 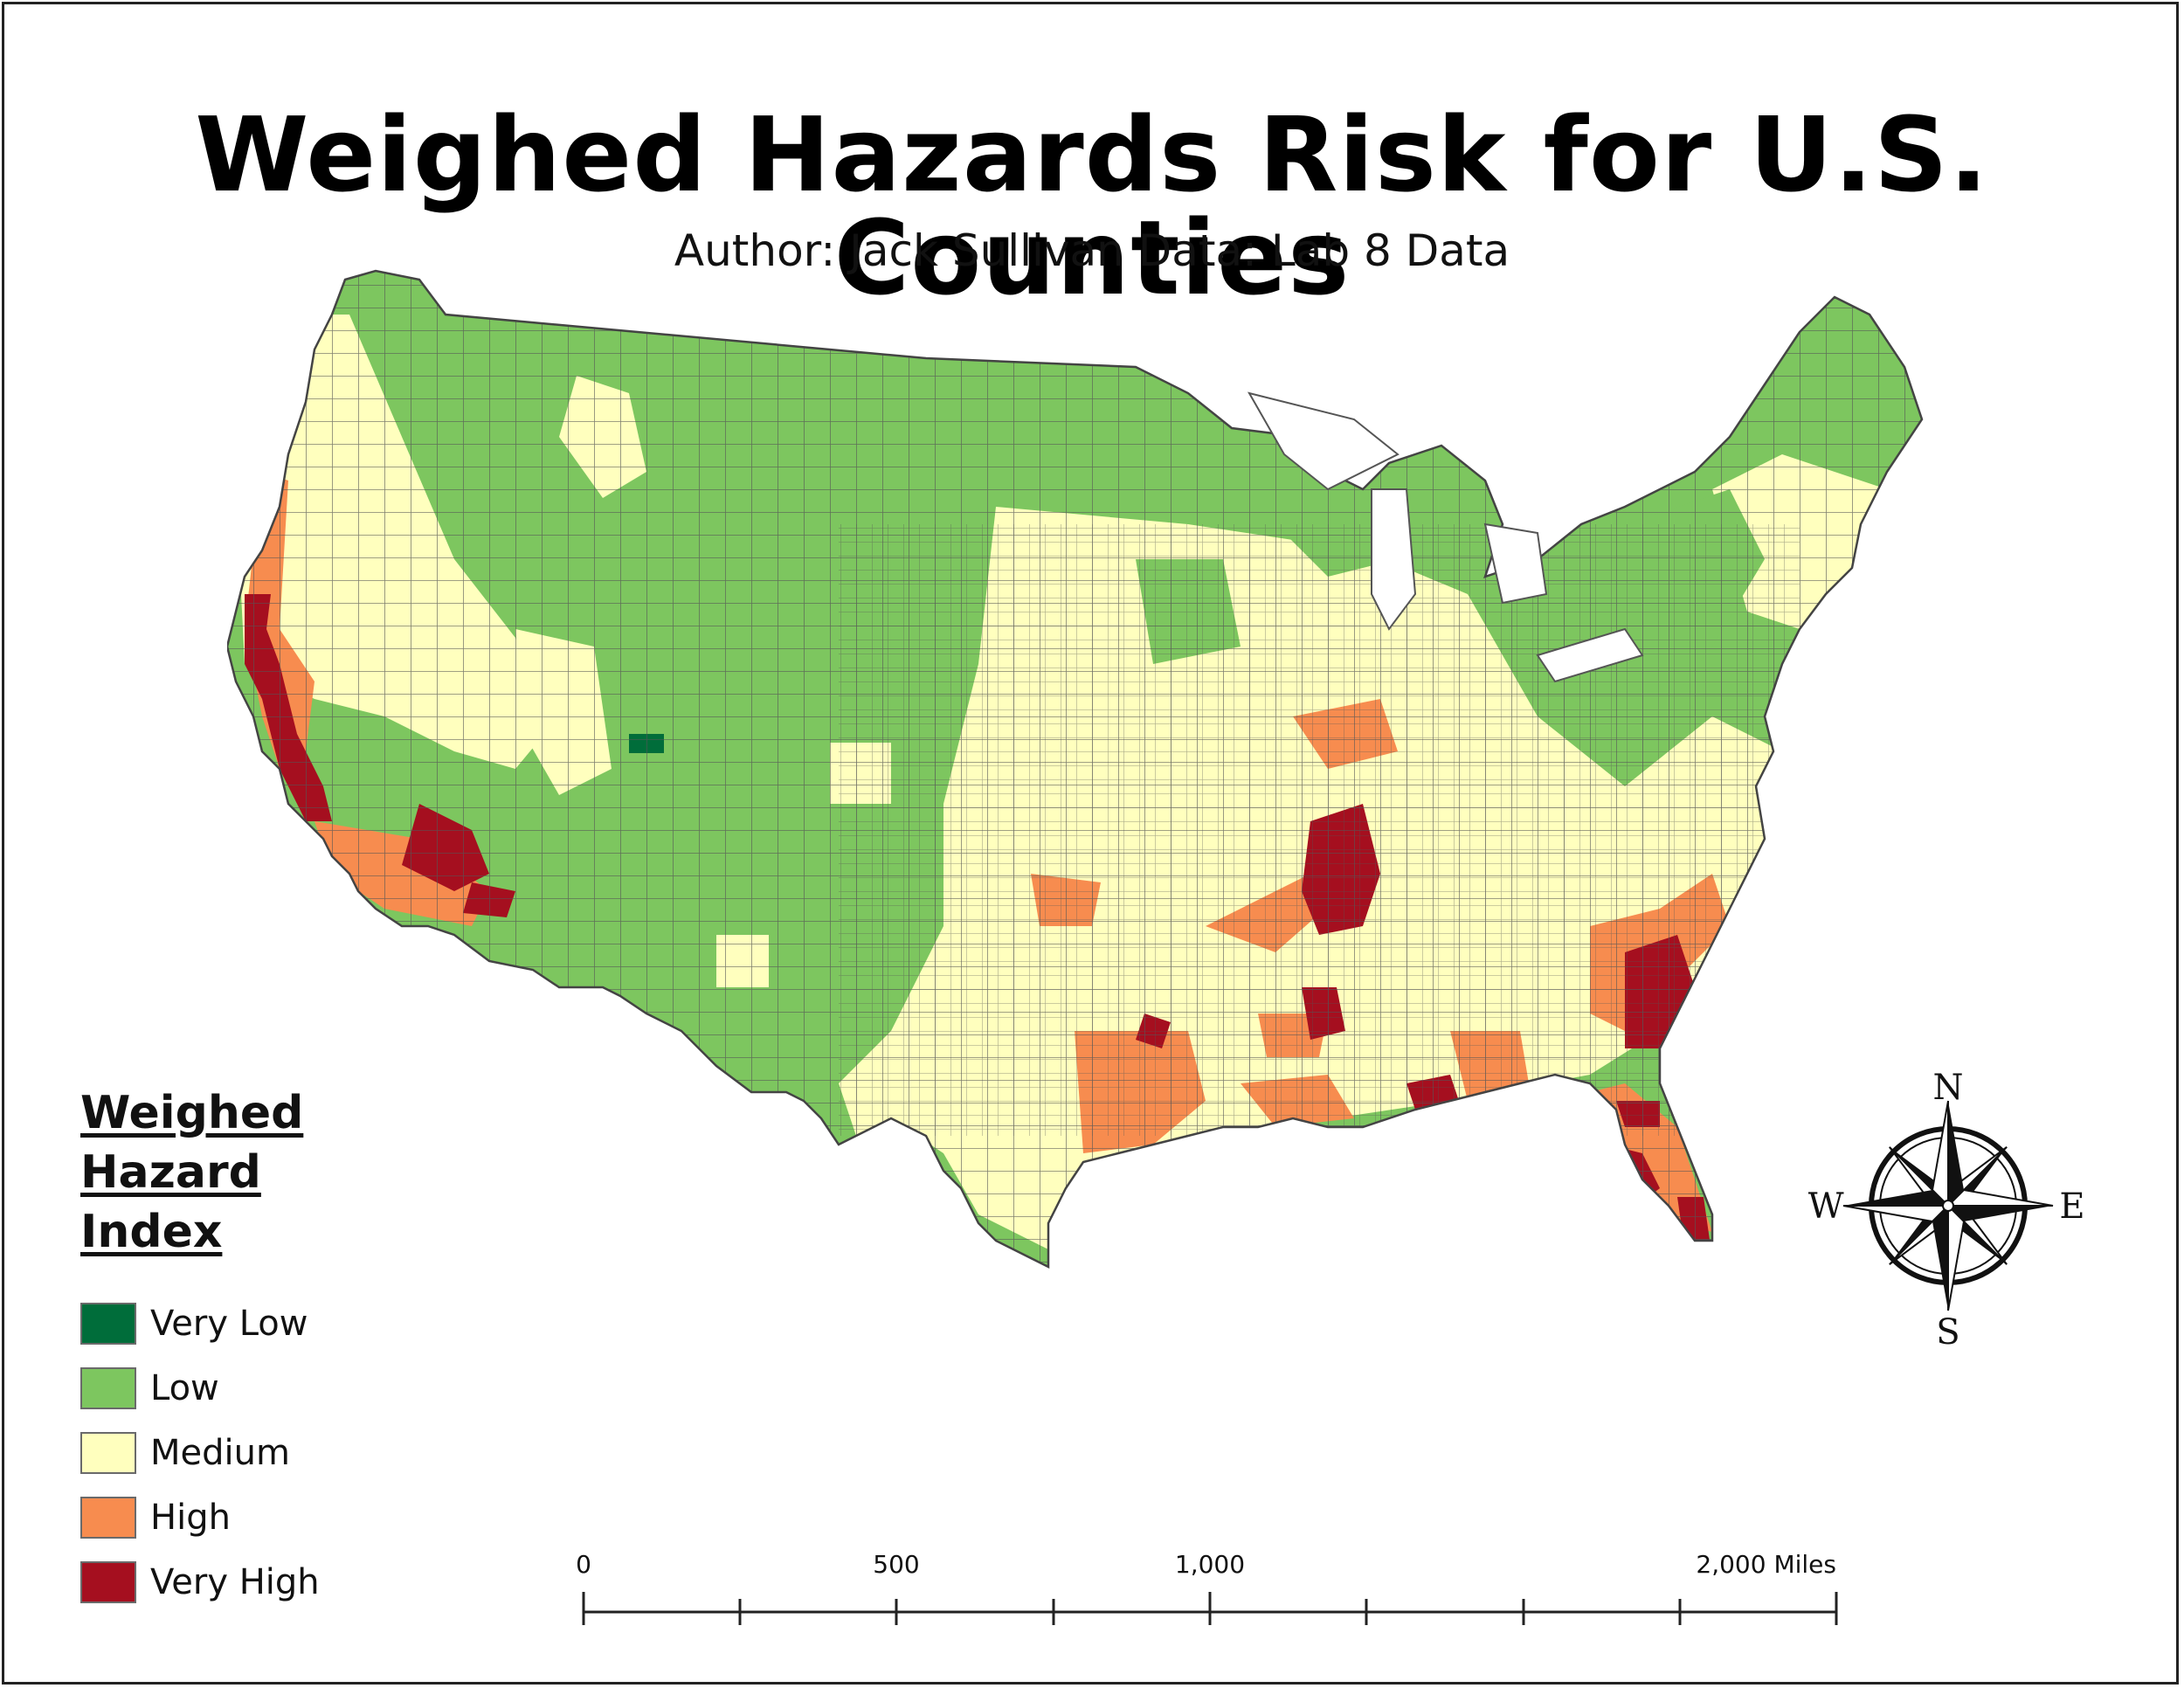 I want to click on map-title: Weighed Hazards Risk for U.S. Counties, so click(x=1092, y=206).